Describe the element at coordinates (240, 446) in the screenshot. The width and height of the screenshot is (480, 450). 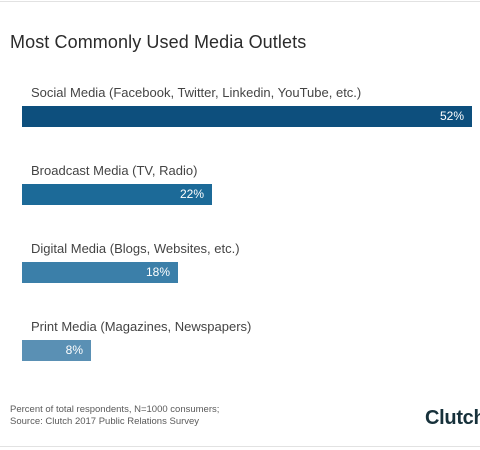
I see `bottom-divider` at that location.